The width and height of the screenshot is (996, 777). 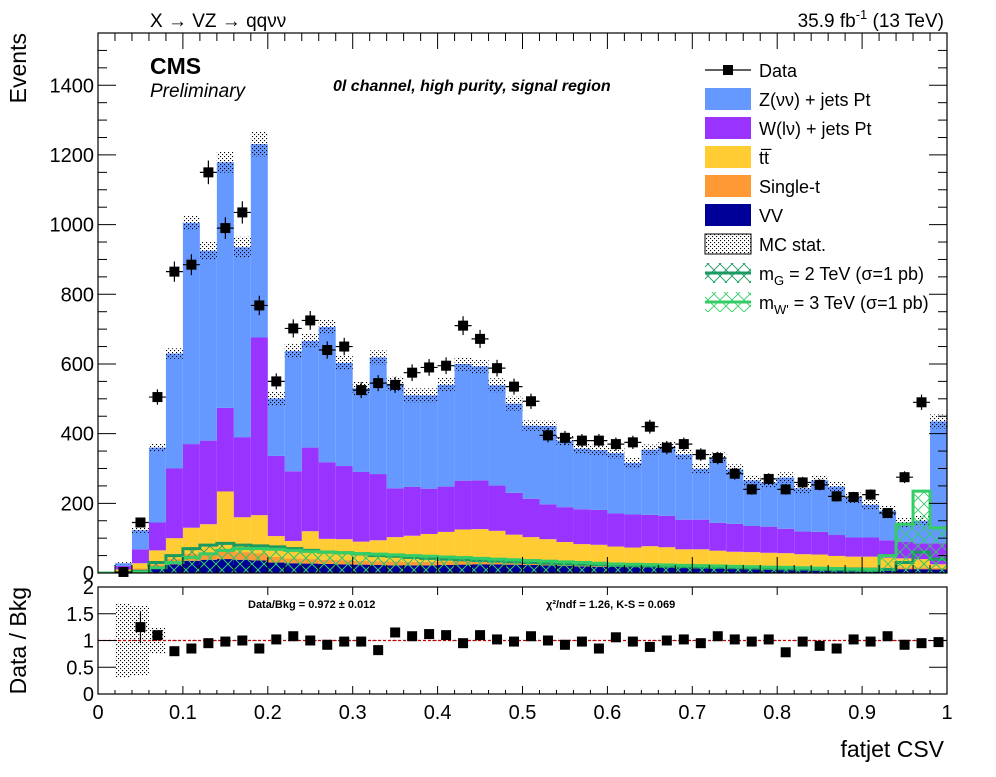 What do you see at coordinates (815, 100) in the screenshot?
I see `legend-label-1: Z(νν) + jets Pt` at bounding box center [815, 100].